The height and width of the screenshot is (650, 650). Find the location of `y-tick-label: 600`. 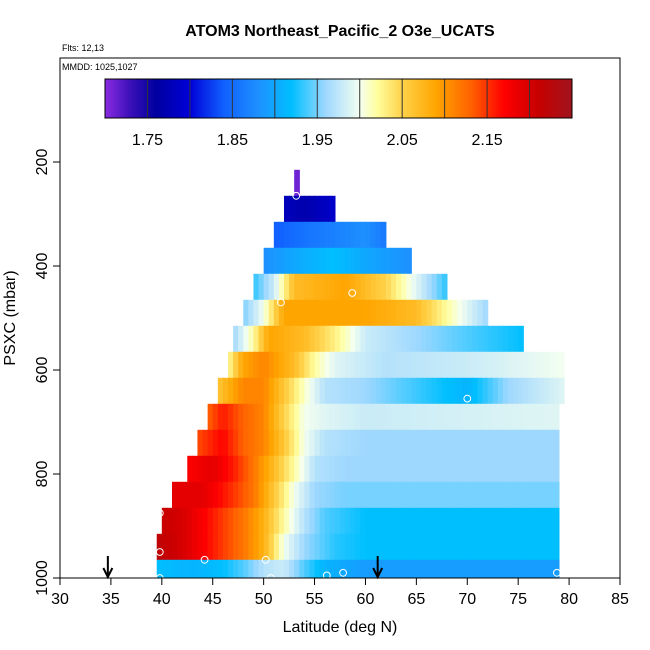

y-tick-label: 600 is located at coordinates (42, 370).